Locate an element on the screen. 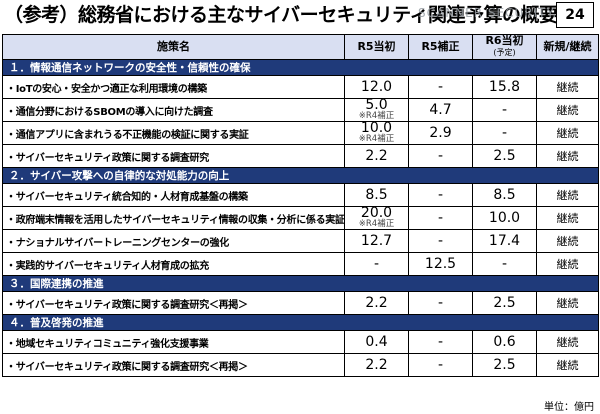  measure-name: ・ナショナルサイバートレーニングセンターの強化 is located at coordinates (173, 241).